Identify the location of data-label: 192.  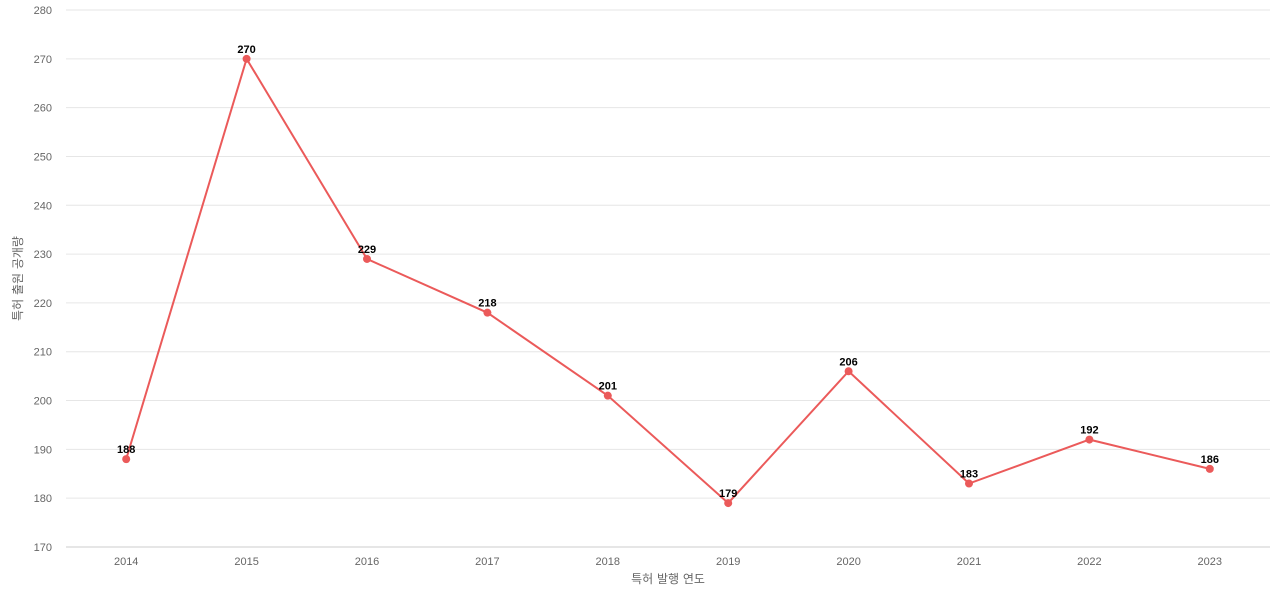
(1089, 431).